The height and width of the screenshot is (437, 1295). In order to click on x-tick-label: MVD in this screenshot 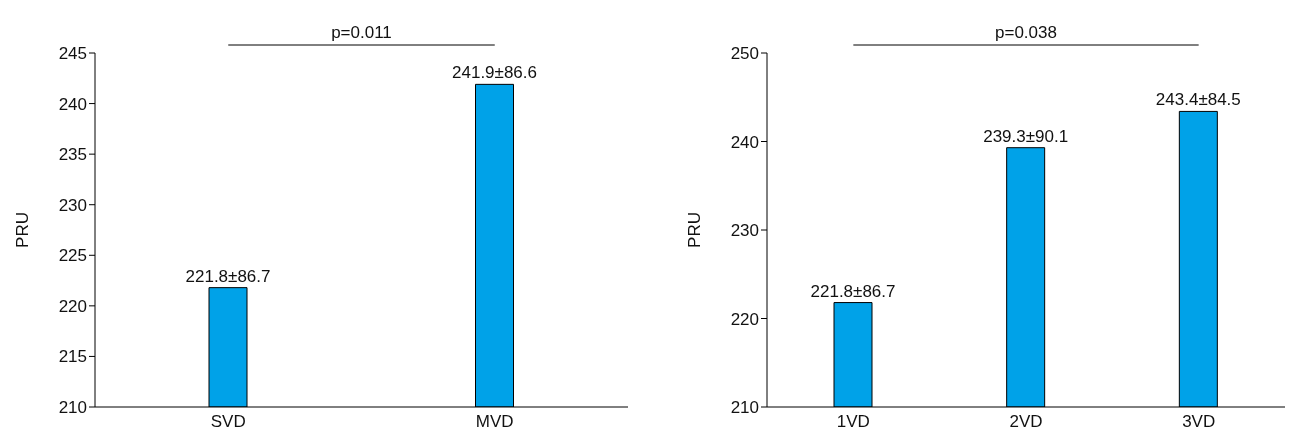, I will do `click(494, 422)`.